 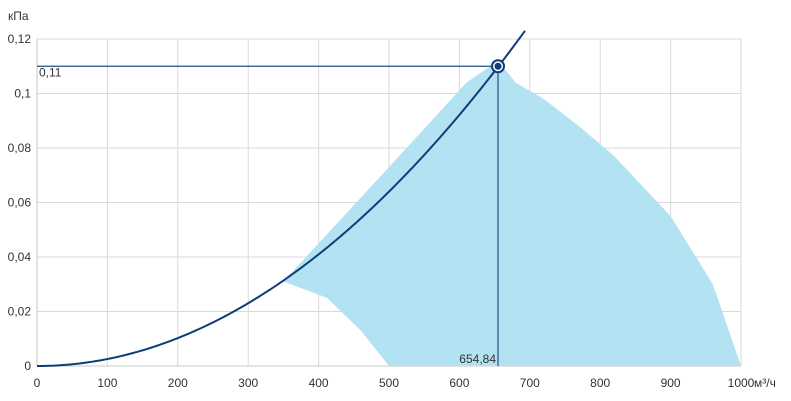 I want to click on y-tick-label-1: 0,02, so click(x=20, y=312).